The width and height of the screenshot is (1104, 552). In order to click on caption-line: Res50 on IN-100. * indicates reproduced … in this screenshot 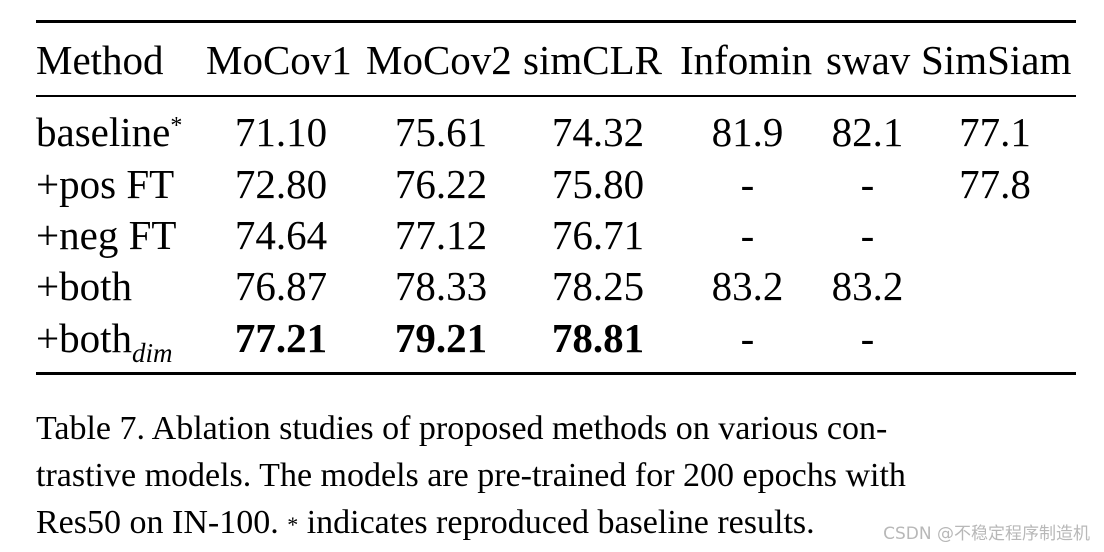, I will do `click(425, 522)`.